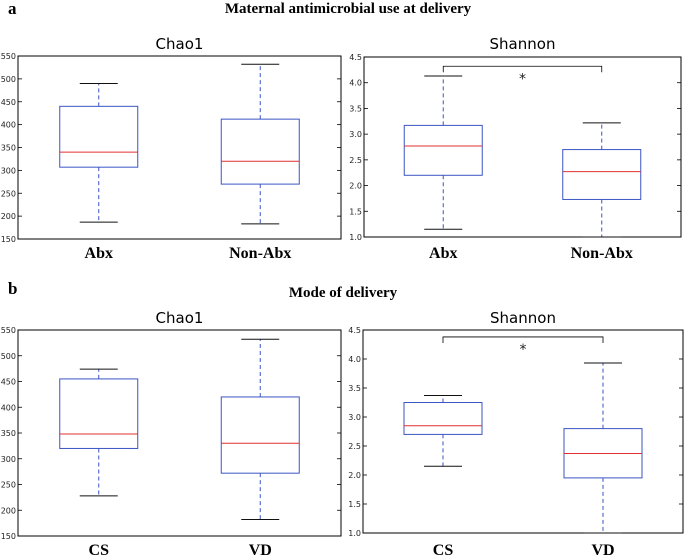  I want to click on section-title-a: Maternal antimicrobial use at delivery, so click(348, 9).